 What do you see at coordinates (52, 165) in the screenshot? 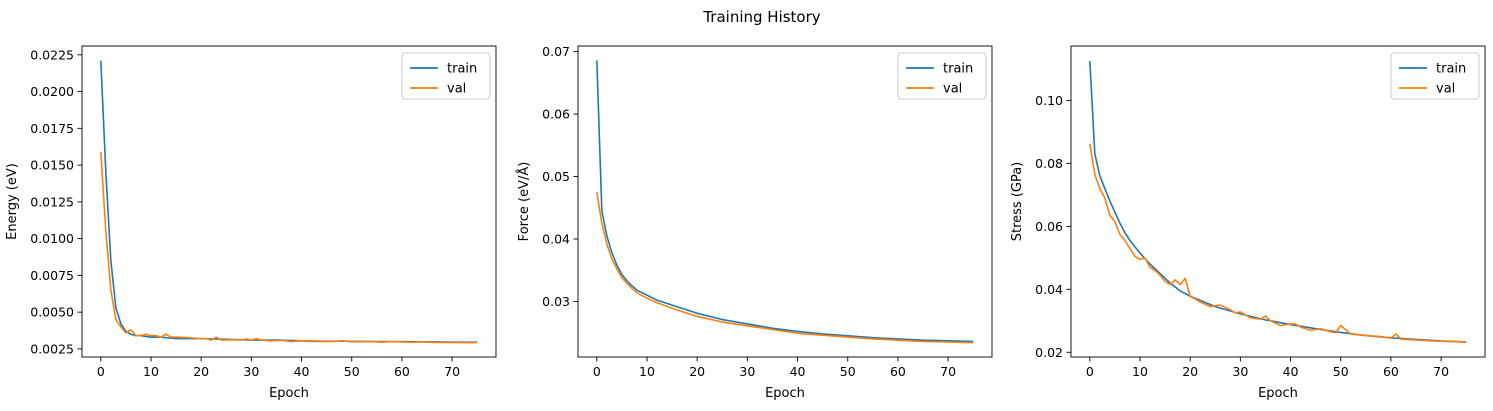
I see `energy-y-tick-label: 0.0150` at bounding box center [52, 165].